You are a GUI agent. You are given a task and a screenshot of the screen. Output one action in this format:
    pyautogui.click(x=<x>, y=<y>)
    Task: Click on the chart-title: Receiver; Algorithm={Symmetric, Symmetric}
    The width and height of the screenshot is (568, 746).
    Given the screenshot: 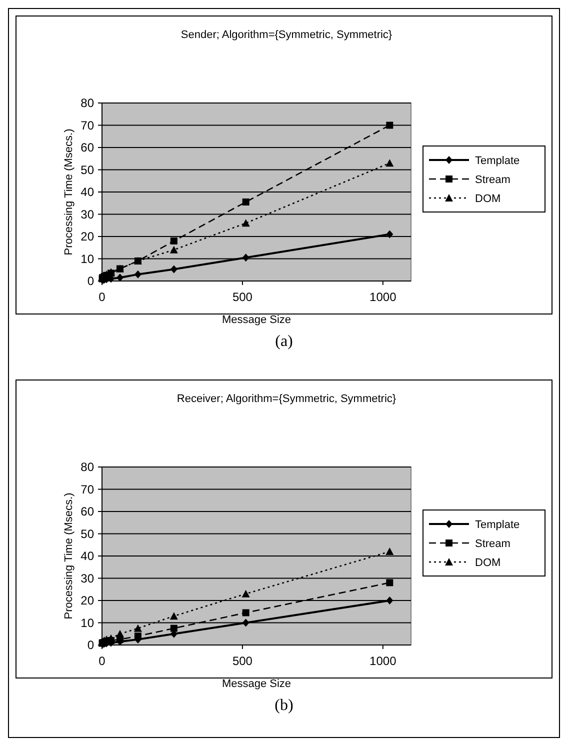 What is the action you would take?
    pyautogui.click(x=286, y=399)
    